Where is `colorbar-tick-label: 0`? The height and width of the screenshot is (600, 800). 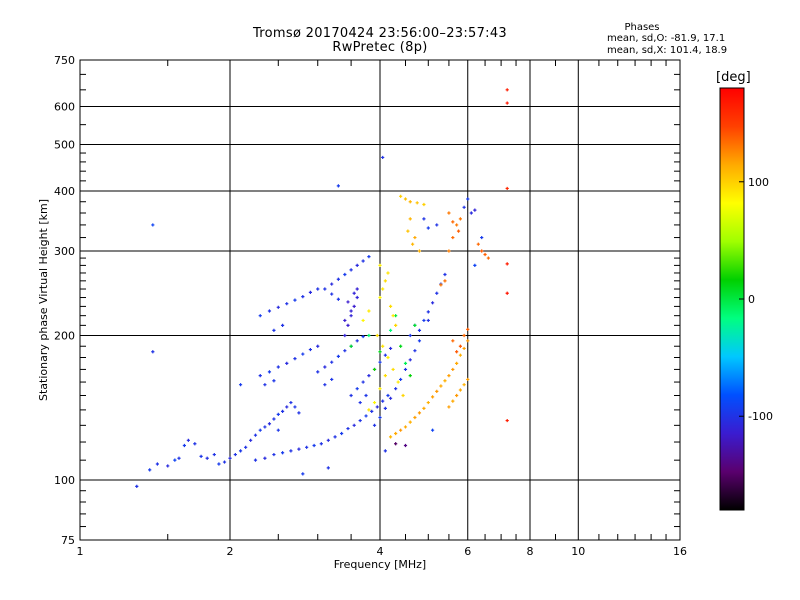 colorbar-tick-label: 0 is located at coordinates (751, 299).